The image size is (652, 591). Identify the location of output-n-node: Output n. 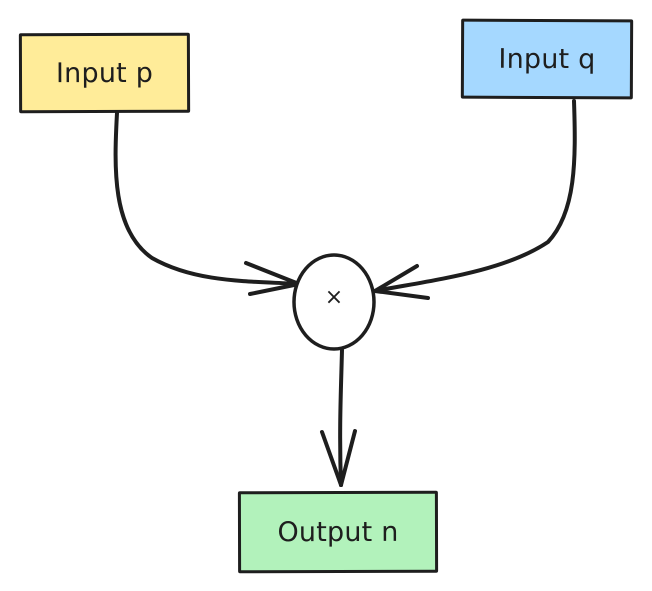
(338, 532).